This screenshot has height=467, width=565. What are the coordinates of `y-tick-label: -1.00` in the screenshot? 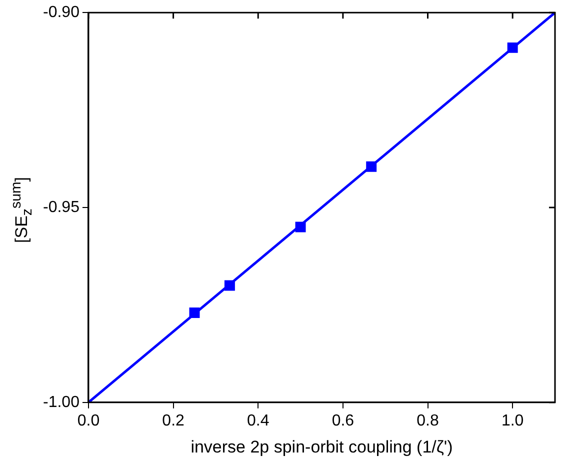 It's located at (61, 402).